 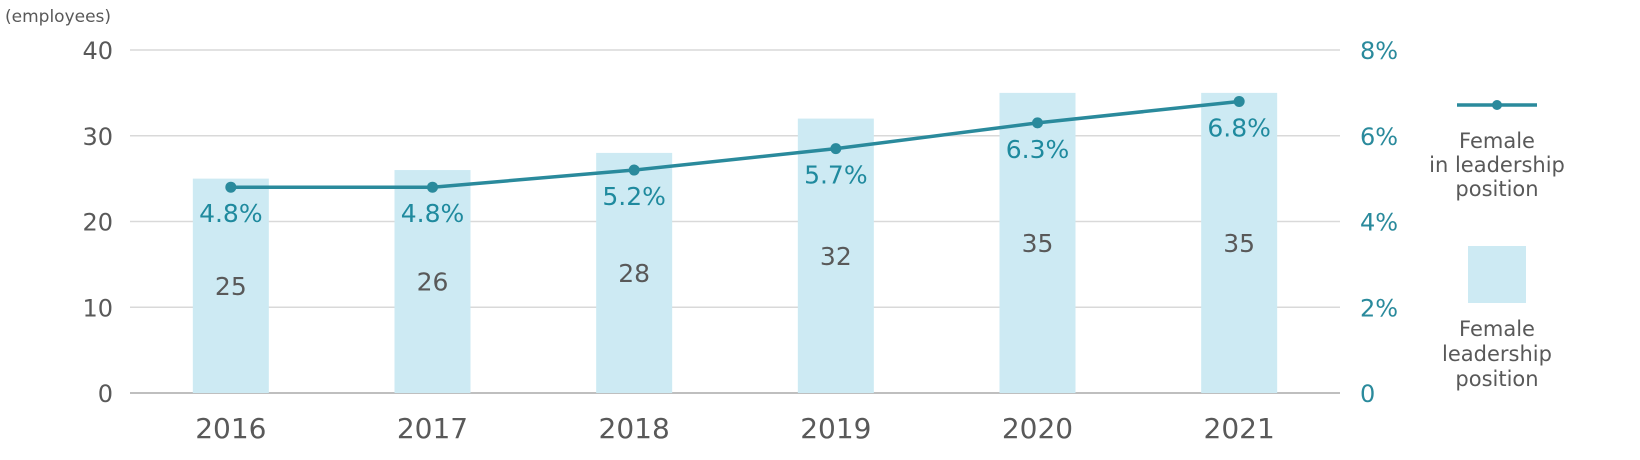 What do you see at coordinates (1496, 379) in the screenshot?
I see `legend-bar-label: position` at bounding box center [1496, 379].